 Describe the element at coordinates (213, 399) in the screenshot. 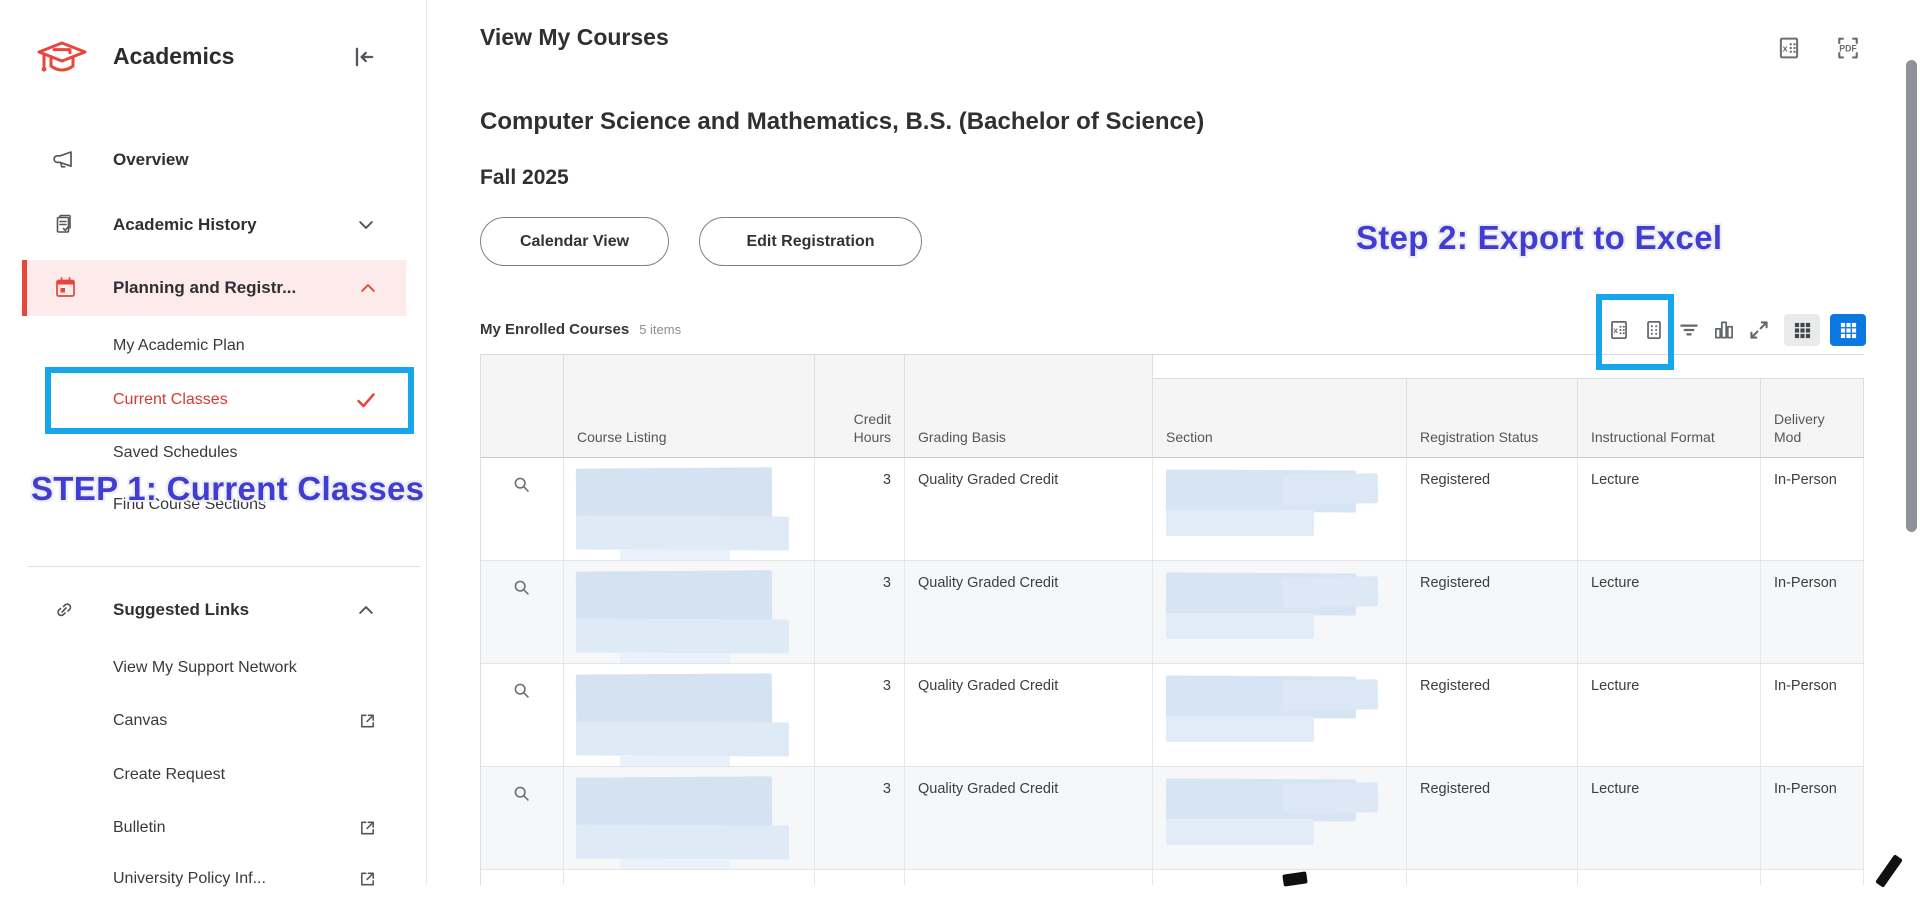

I see `sidebar-item-current-classes: Current Classes` at that location.